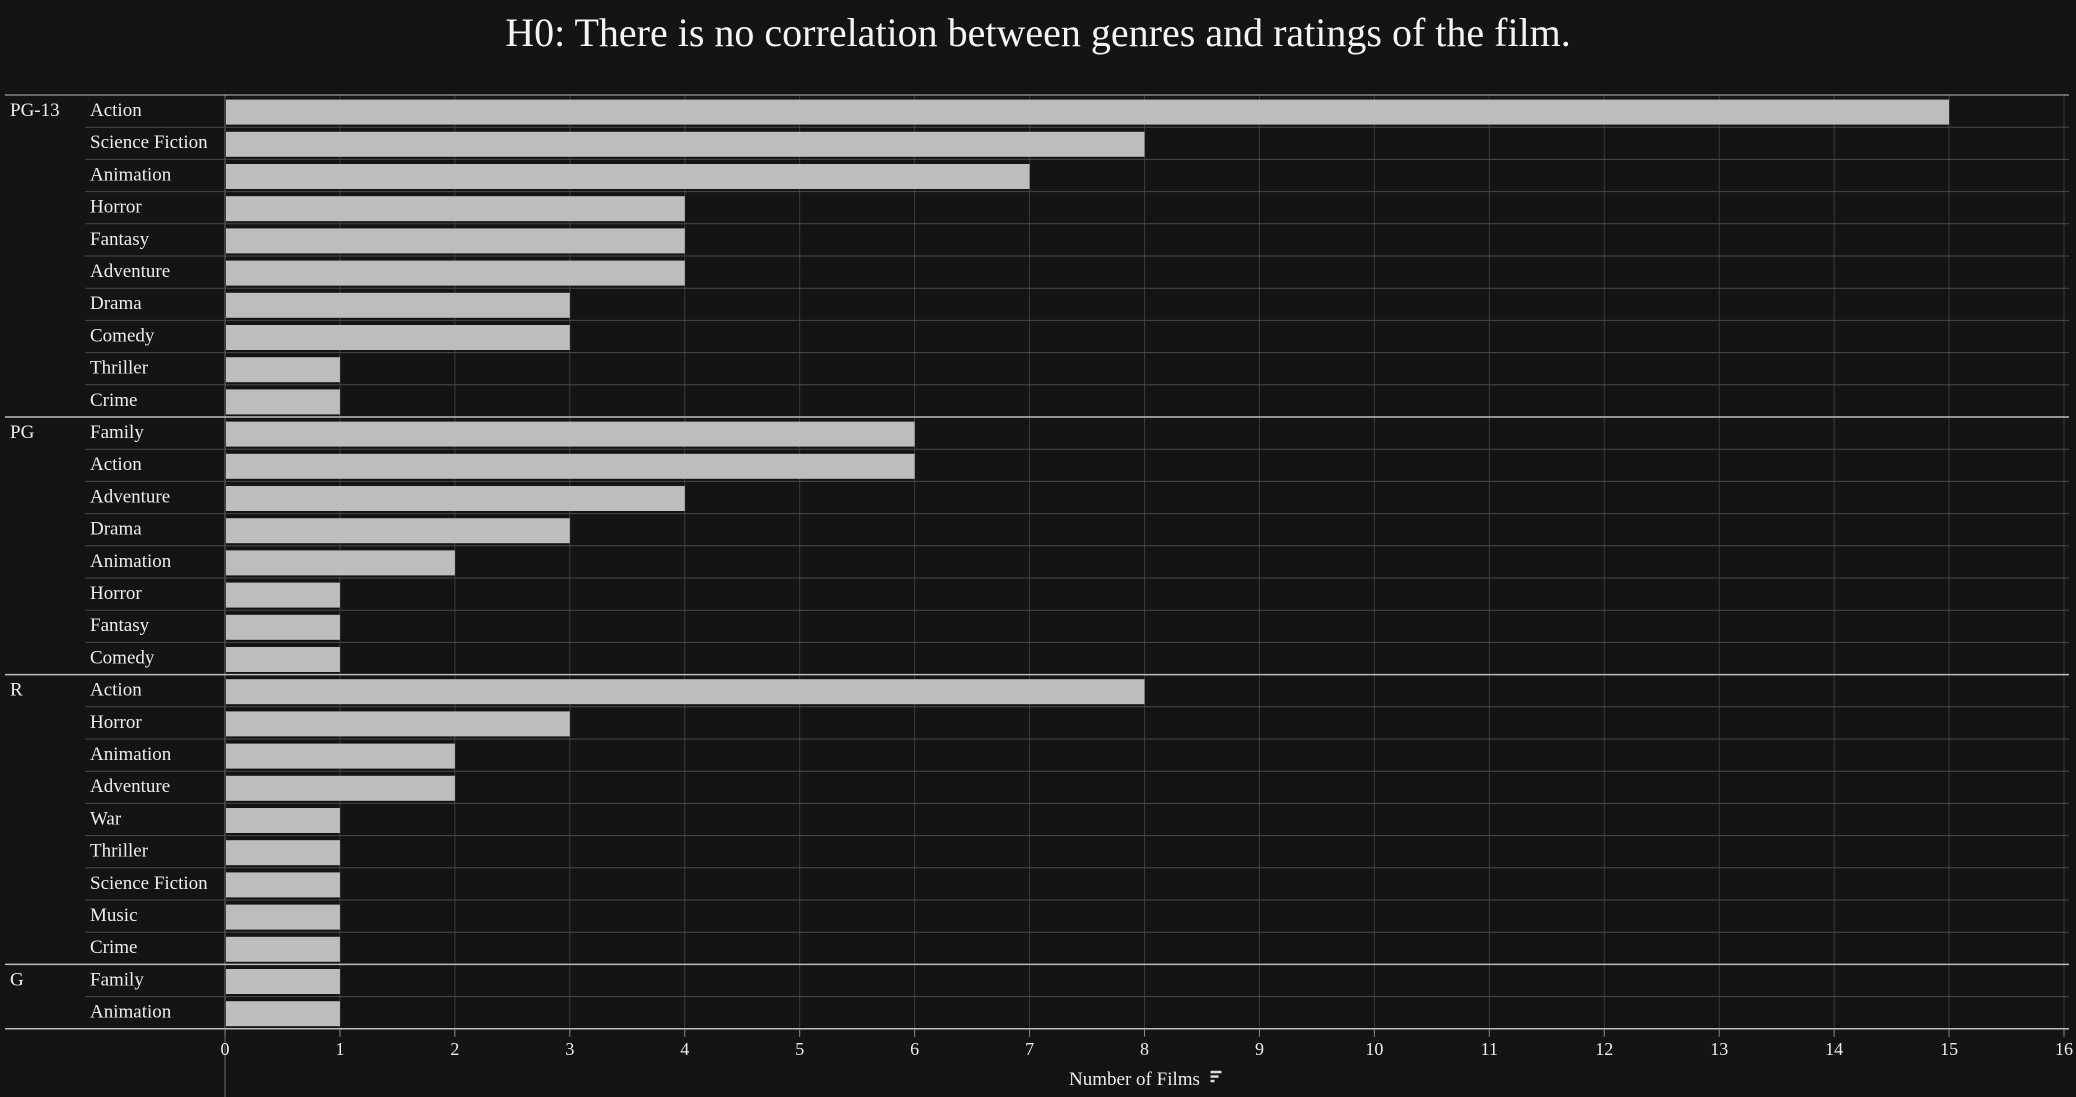 This screenshot has width=2076, height=1097. I want to click on x-tick-label: 2, so click(454, 1049).